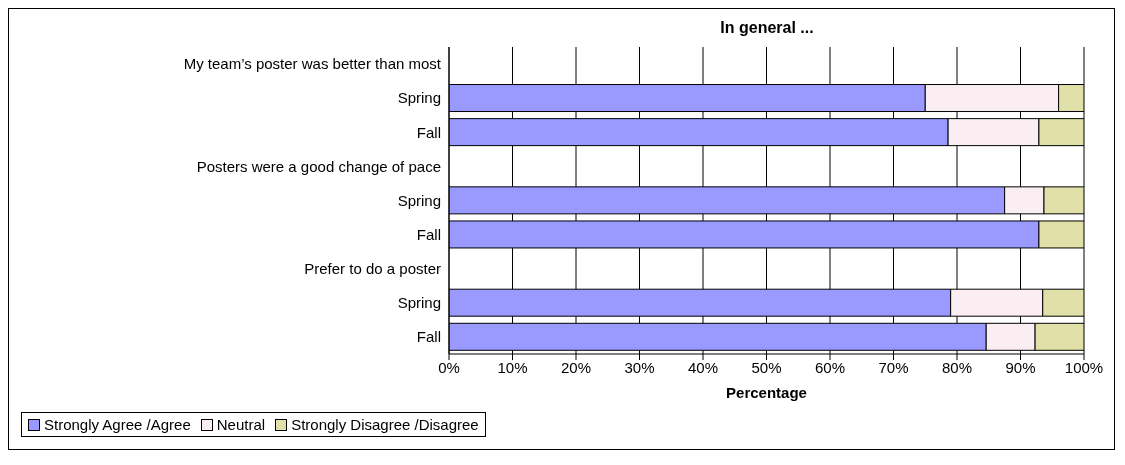 Image resolution: width=1125 pixels, height=465 pixels. What do you see at coordinates (117, 424) in the screenshot?
I see `legend-label: Strongly Agree /Agree` at bounding box center [117, 424].